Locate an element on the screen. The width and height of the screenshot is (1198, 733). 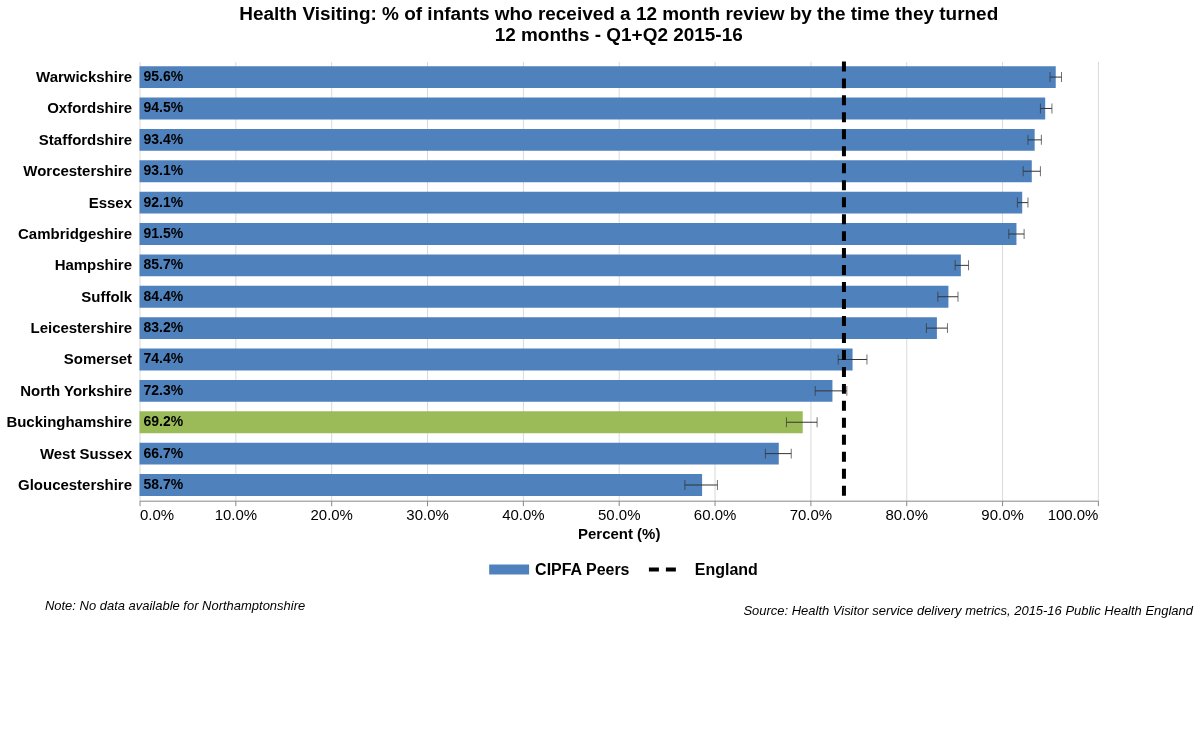
data-label: 84.4% is located at coordinates (163, 295).